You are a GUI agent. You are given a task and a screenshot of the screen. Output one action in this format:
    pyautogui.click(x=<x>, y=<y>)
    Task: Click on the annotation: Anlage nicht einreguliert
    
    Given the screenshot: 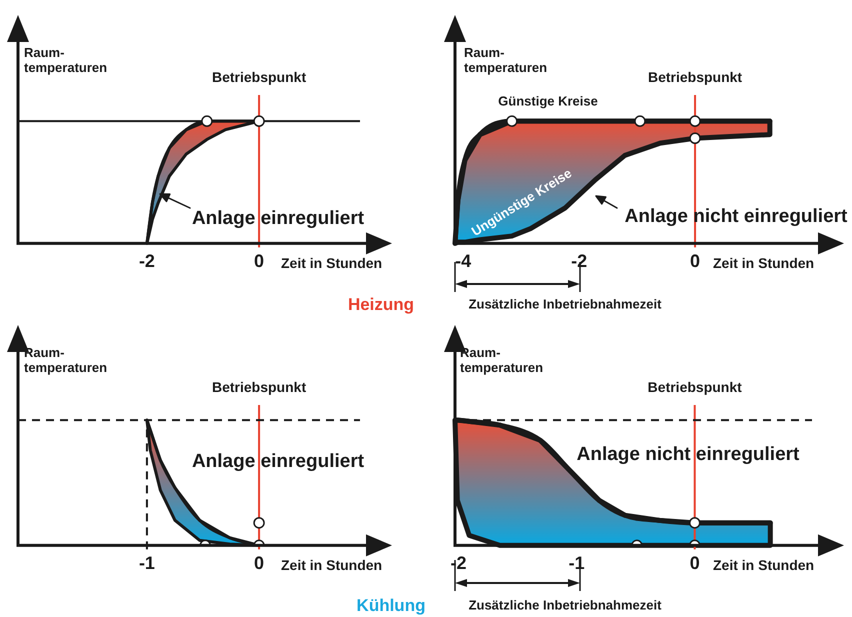 What is the action you would take?
    pyautogui.click(x=688, y=455)
    